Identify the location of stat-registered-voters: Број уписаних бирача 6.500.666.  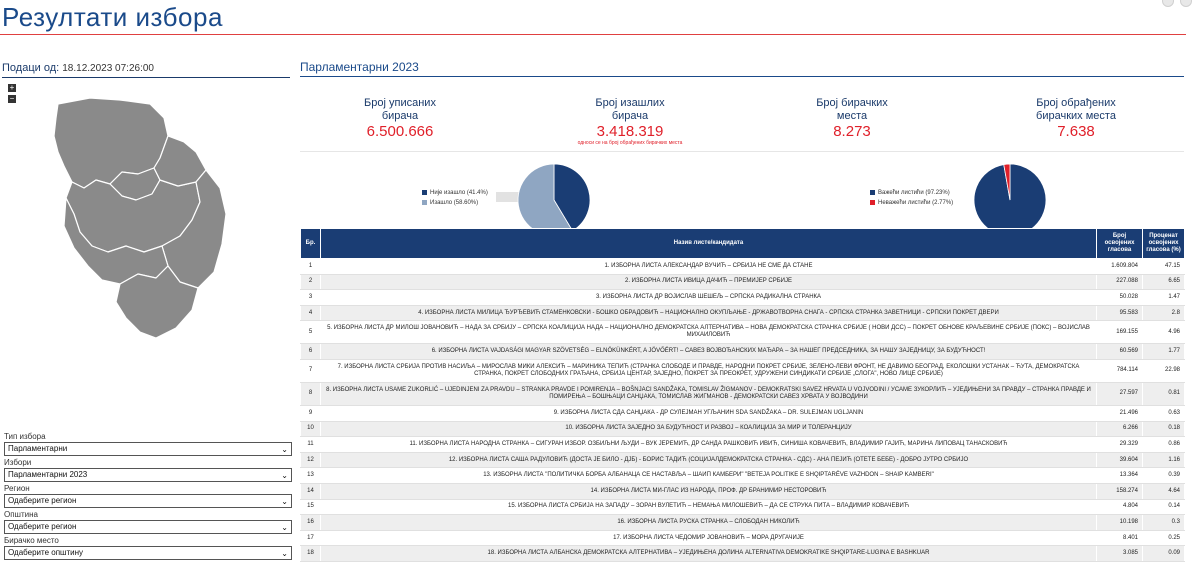
(400, 118).